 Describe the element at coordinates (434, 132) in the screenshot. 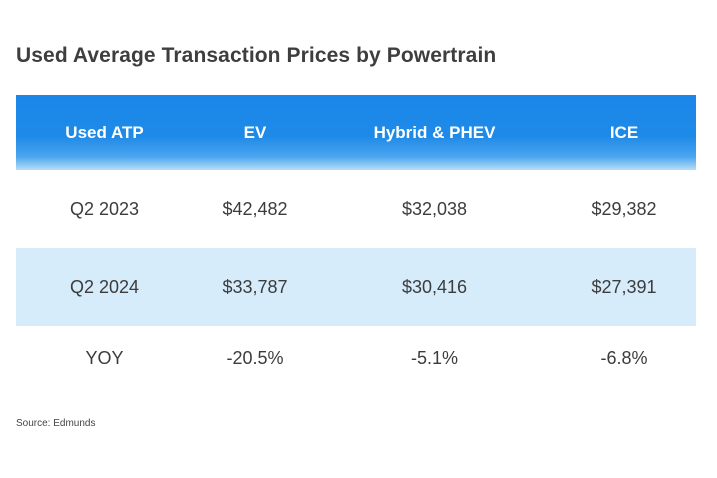

I see `header-cell-hybrid-phev: Hybrid & PHEV` at that location.